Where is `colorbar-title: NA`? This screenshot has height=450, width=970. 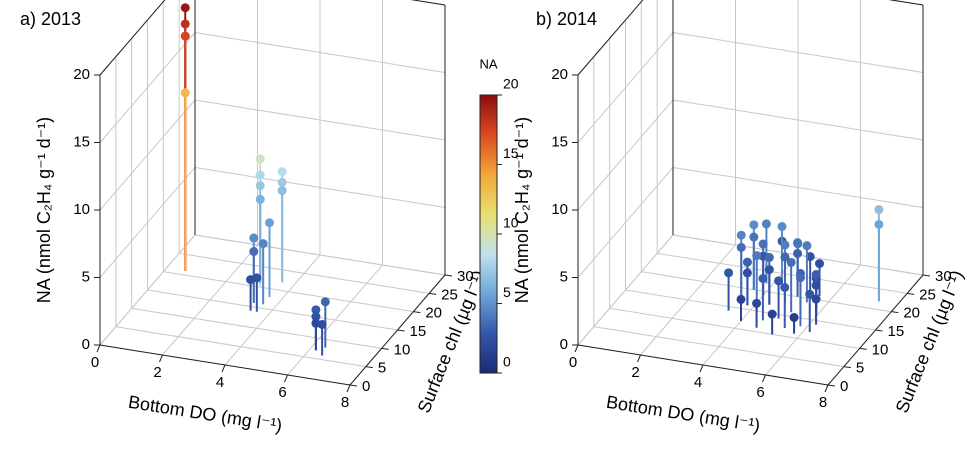 colorbar-title: NA is located at coordinates (488, 63).